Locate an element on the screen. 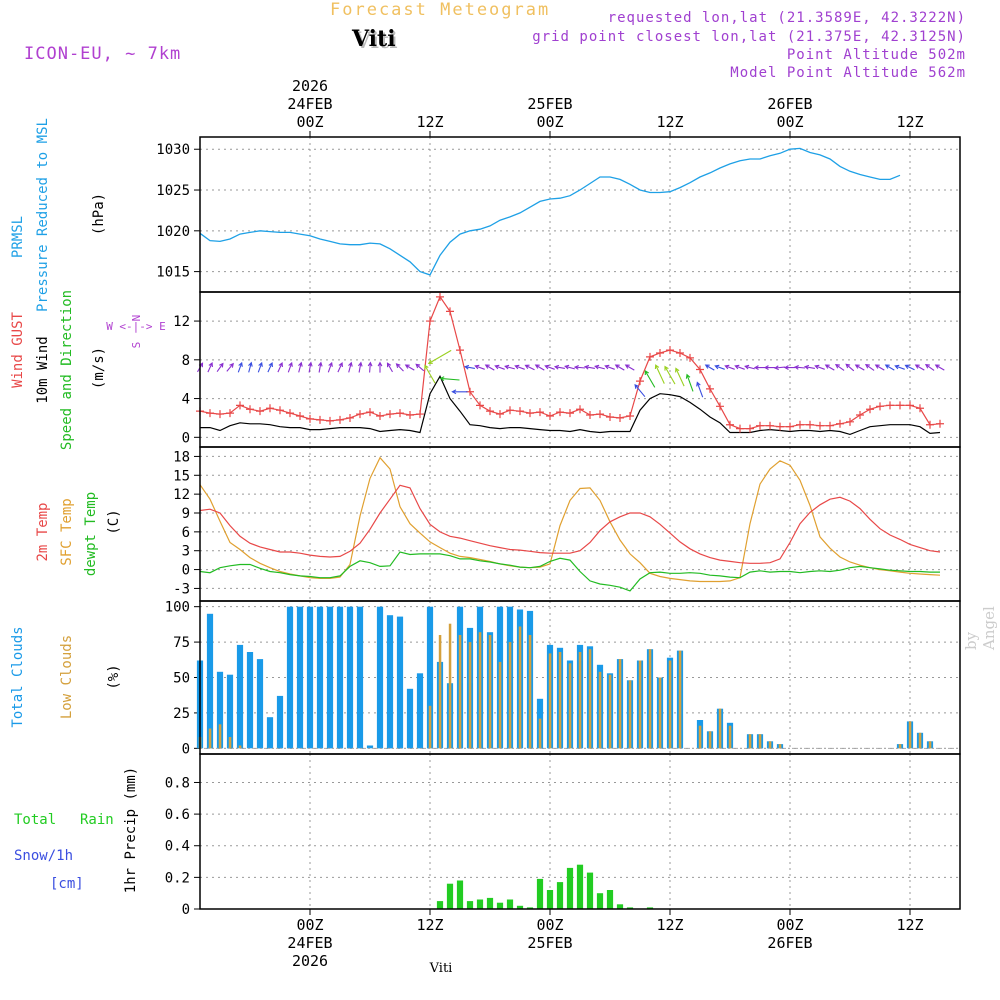 This screenshot has width=1000, height=1000. footer-station: Viti is located at coordinates (441, 968).